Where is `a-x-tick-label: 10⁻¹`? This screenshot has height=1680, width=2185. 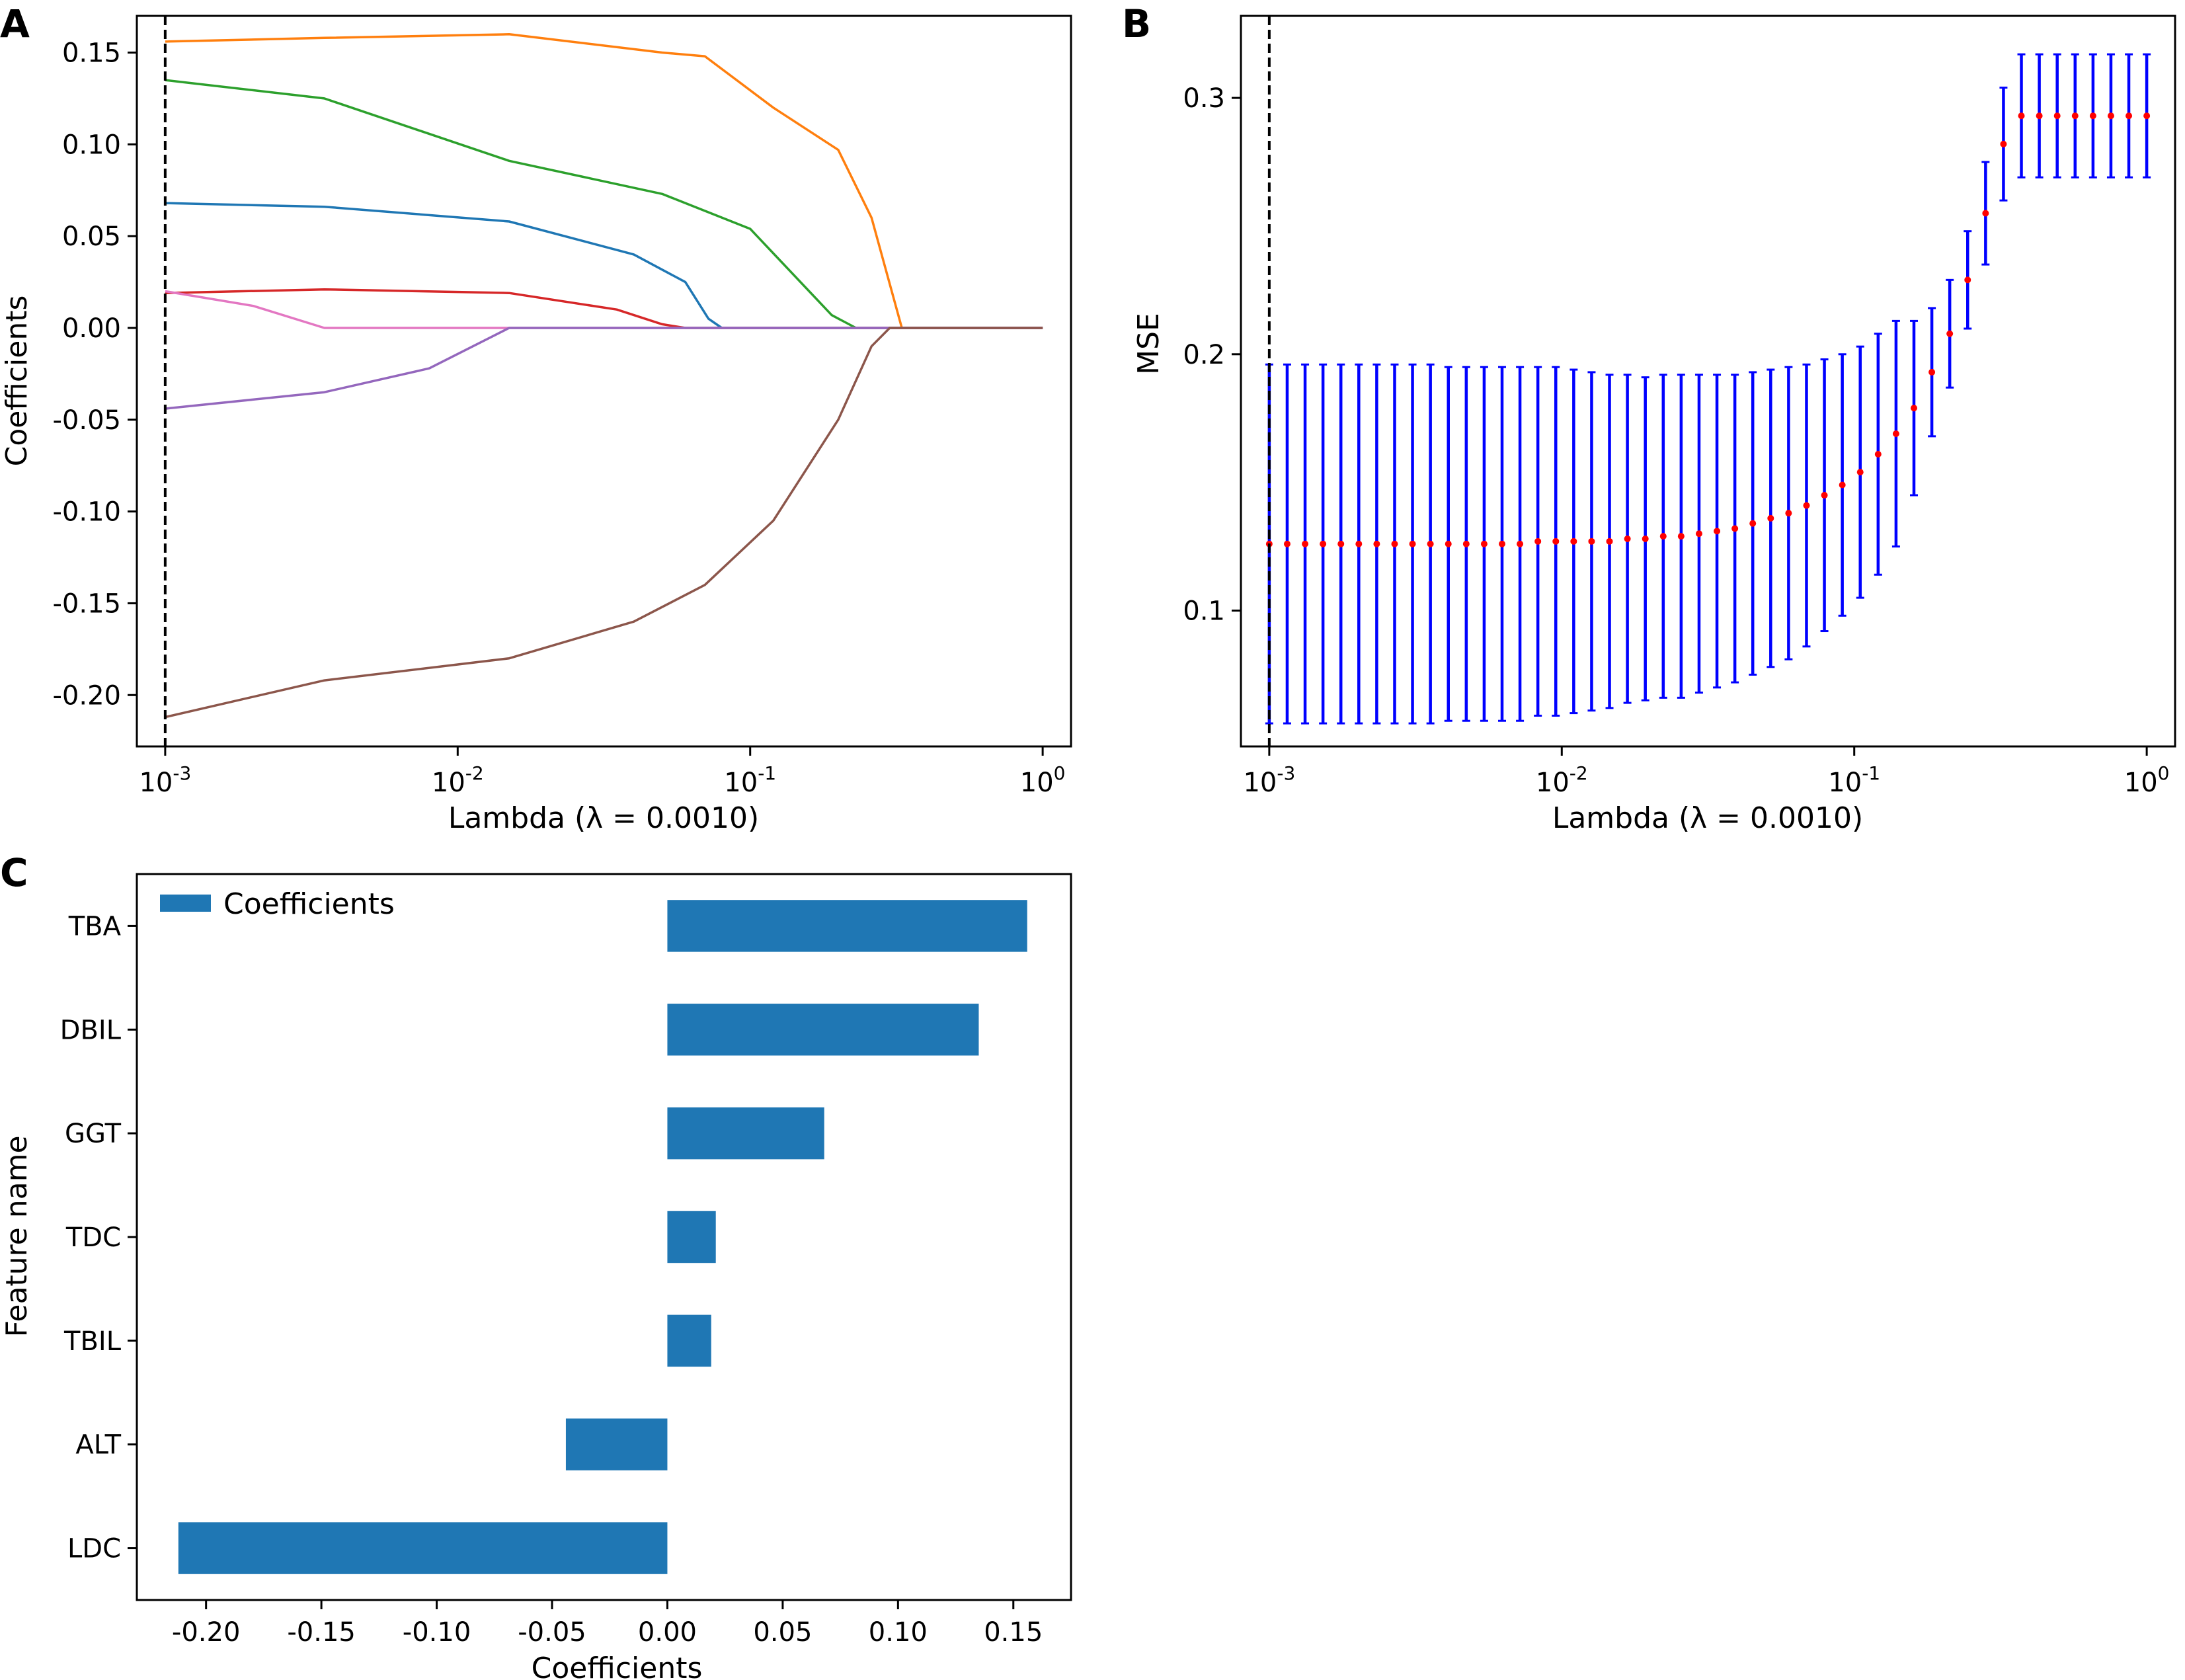 a-x-tick-label: 10⁻¹ is located at coordinates (750, 780).